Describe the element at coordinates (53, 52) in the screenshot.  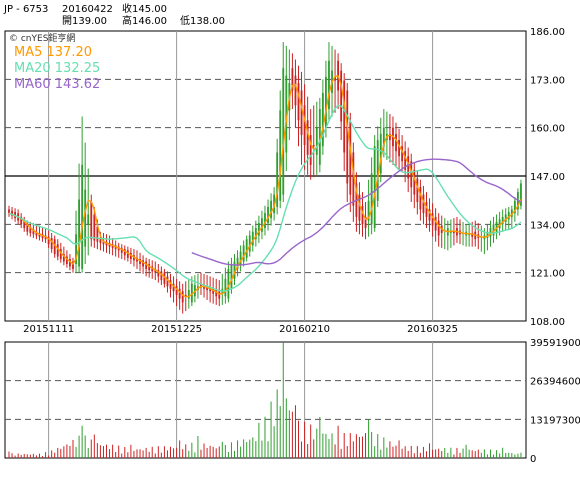
I see `ma5-legend-label: MA5 137.20` at that location.